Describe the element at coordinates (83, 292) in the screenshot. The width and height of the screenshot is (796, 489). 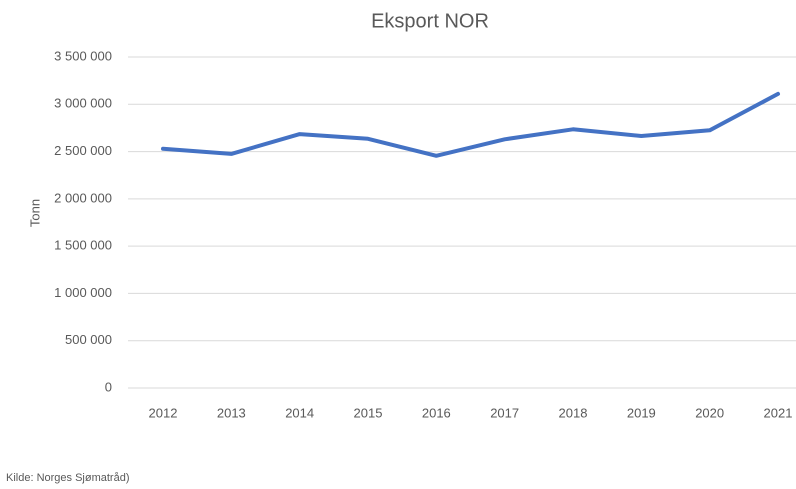
I see `y-tick-label: 1 000 000` at that location.